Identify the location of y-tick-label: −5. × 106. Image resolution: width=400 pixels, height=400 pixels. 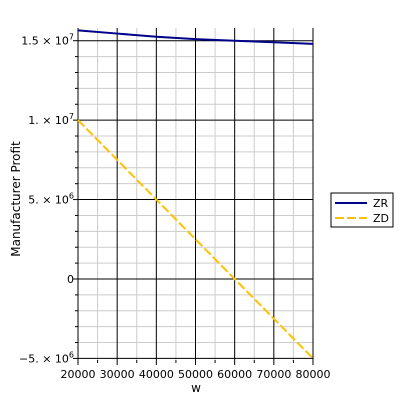
(46, 357).